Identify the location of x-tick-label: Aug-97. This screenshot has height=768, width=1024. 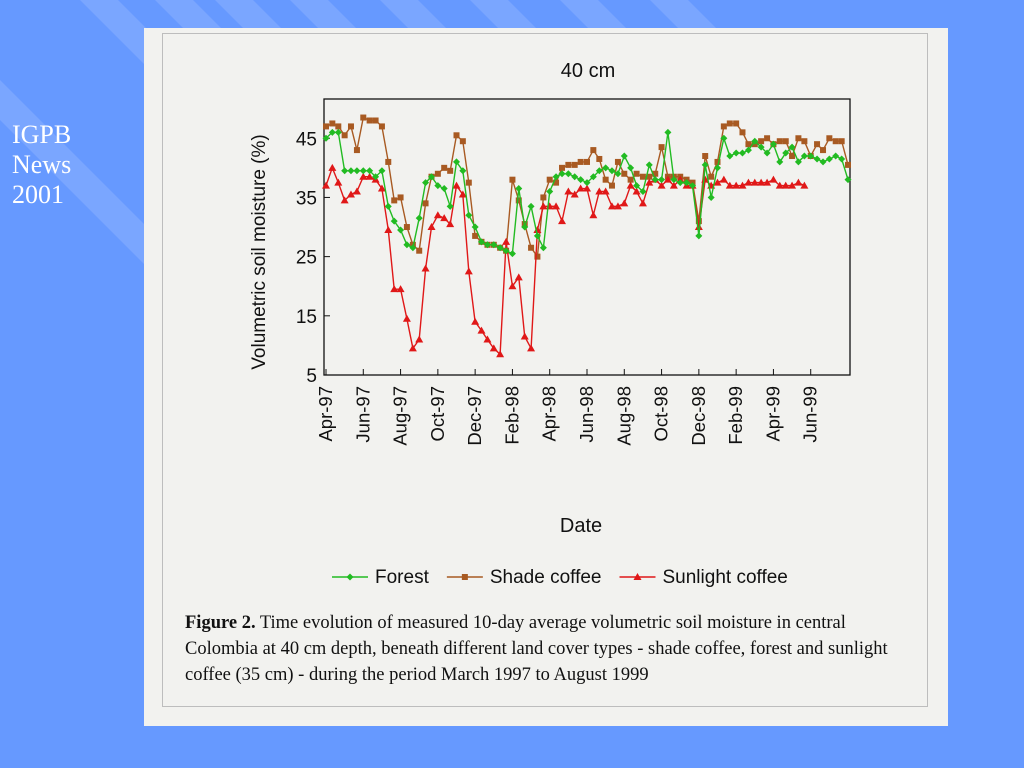
(400, 416).